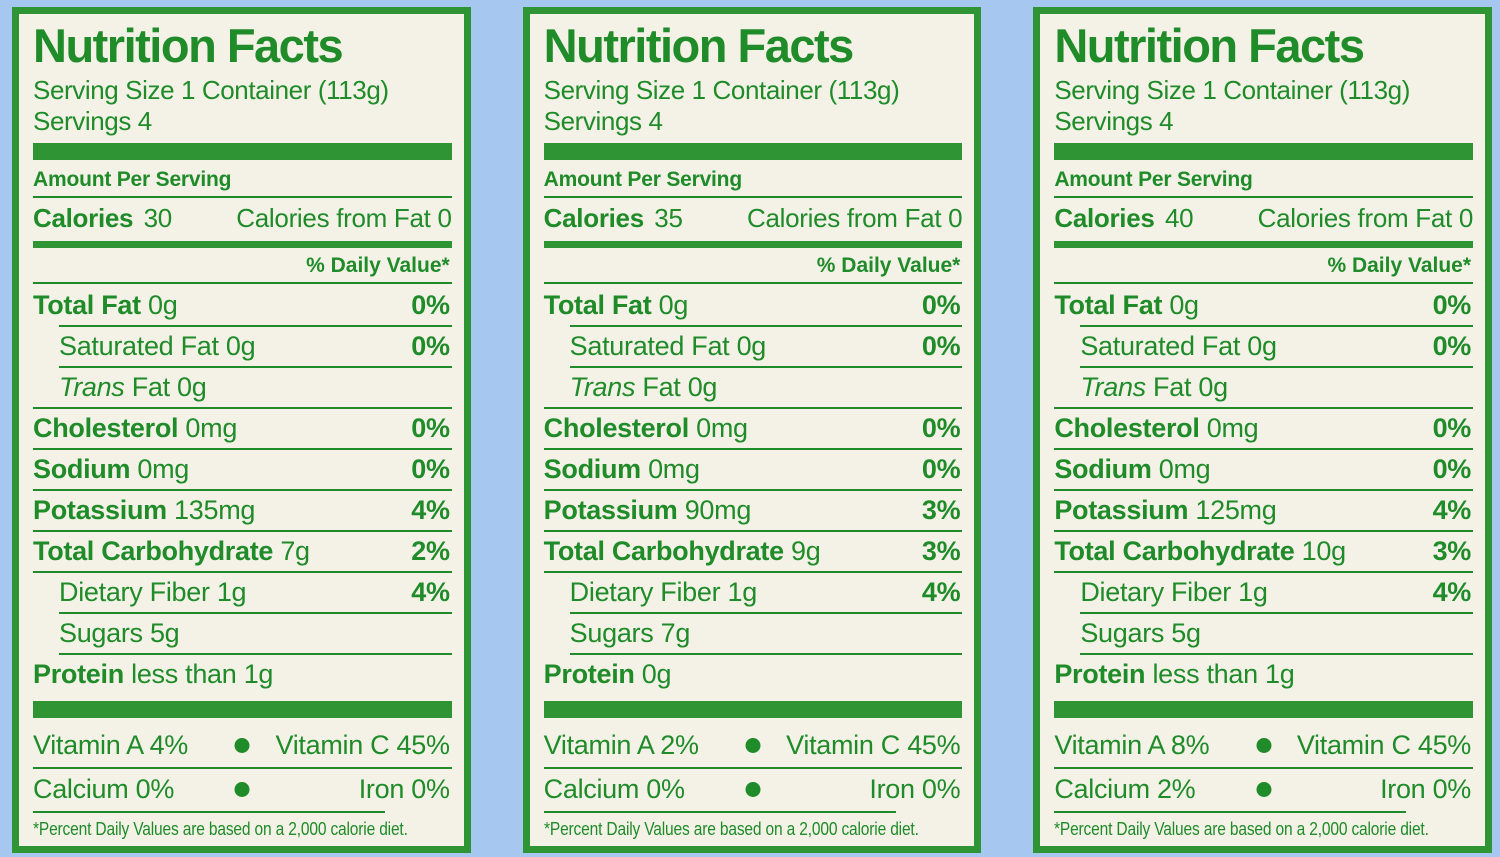  Describe the element at coordinates (610, 510) in the screenshot. I see `nutrient-name-bold: Potassium` at that location.